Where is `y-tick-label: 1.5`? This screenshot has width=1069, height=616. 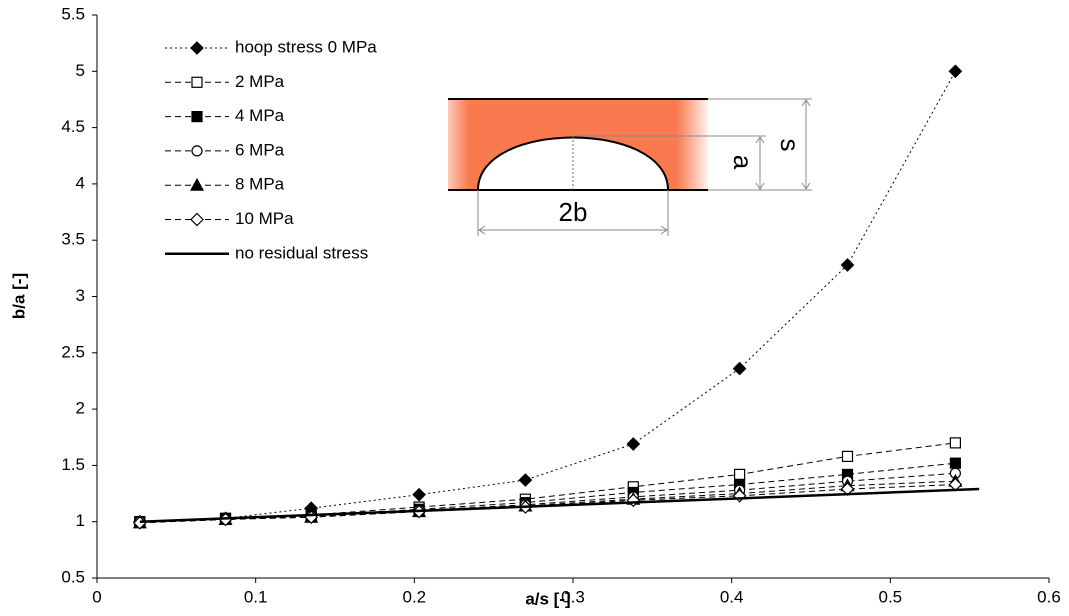
y-tick-label: 1.5 is located at coordinates (73, 464).